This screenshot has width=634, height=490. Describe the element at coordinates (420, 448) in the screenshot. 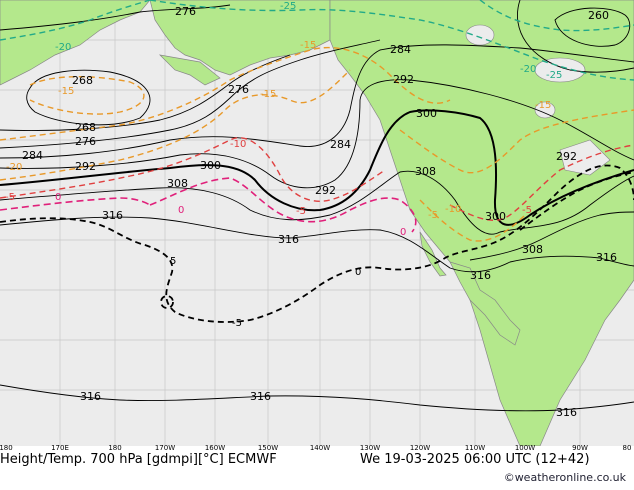

I see `lon-label: 120W` at that location.